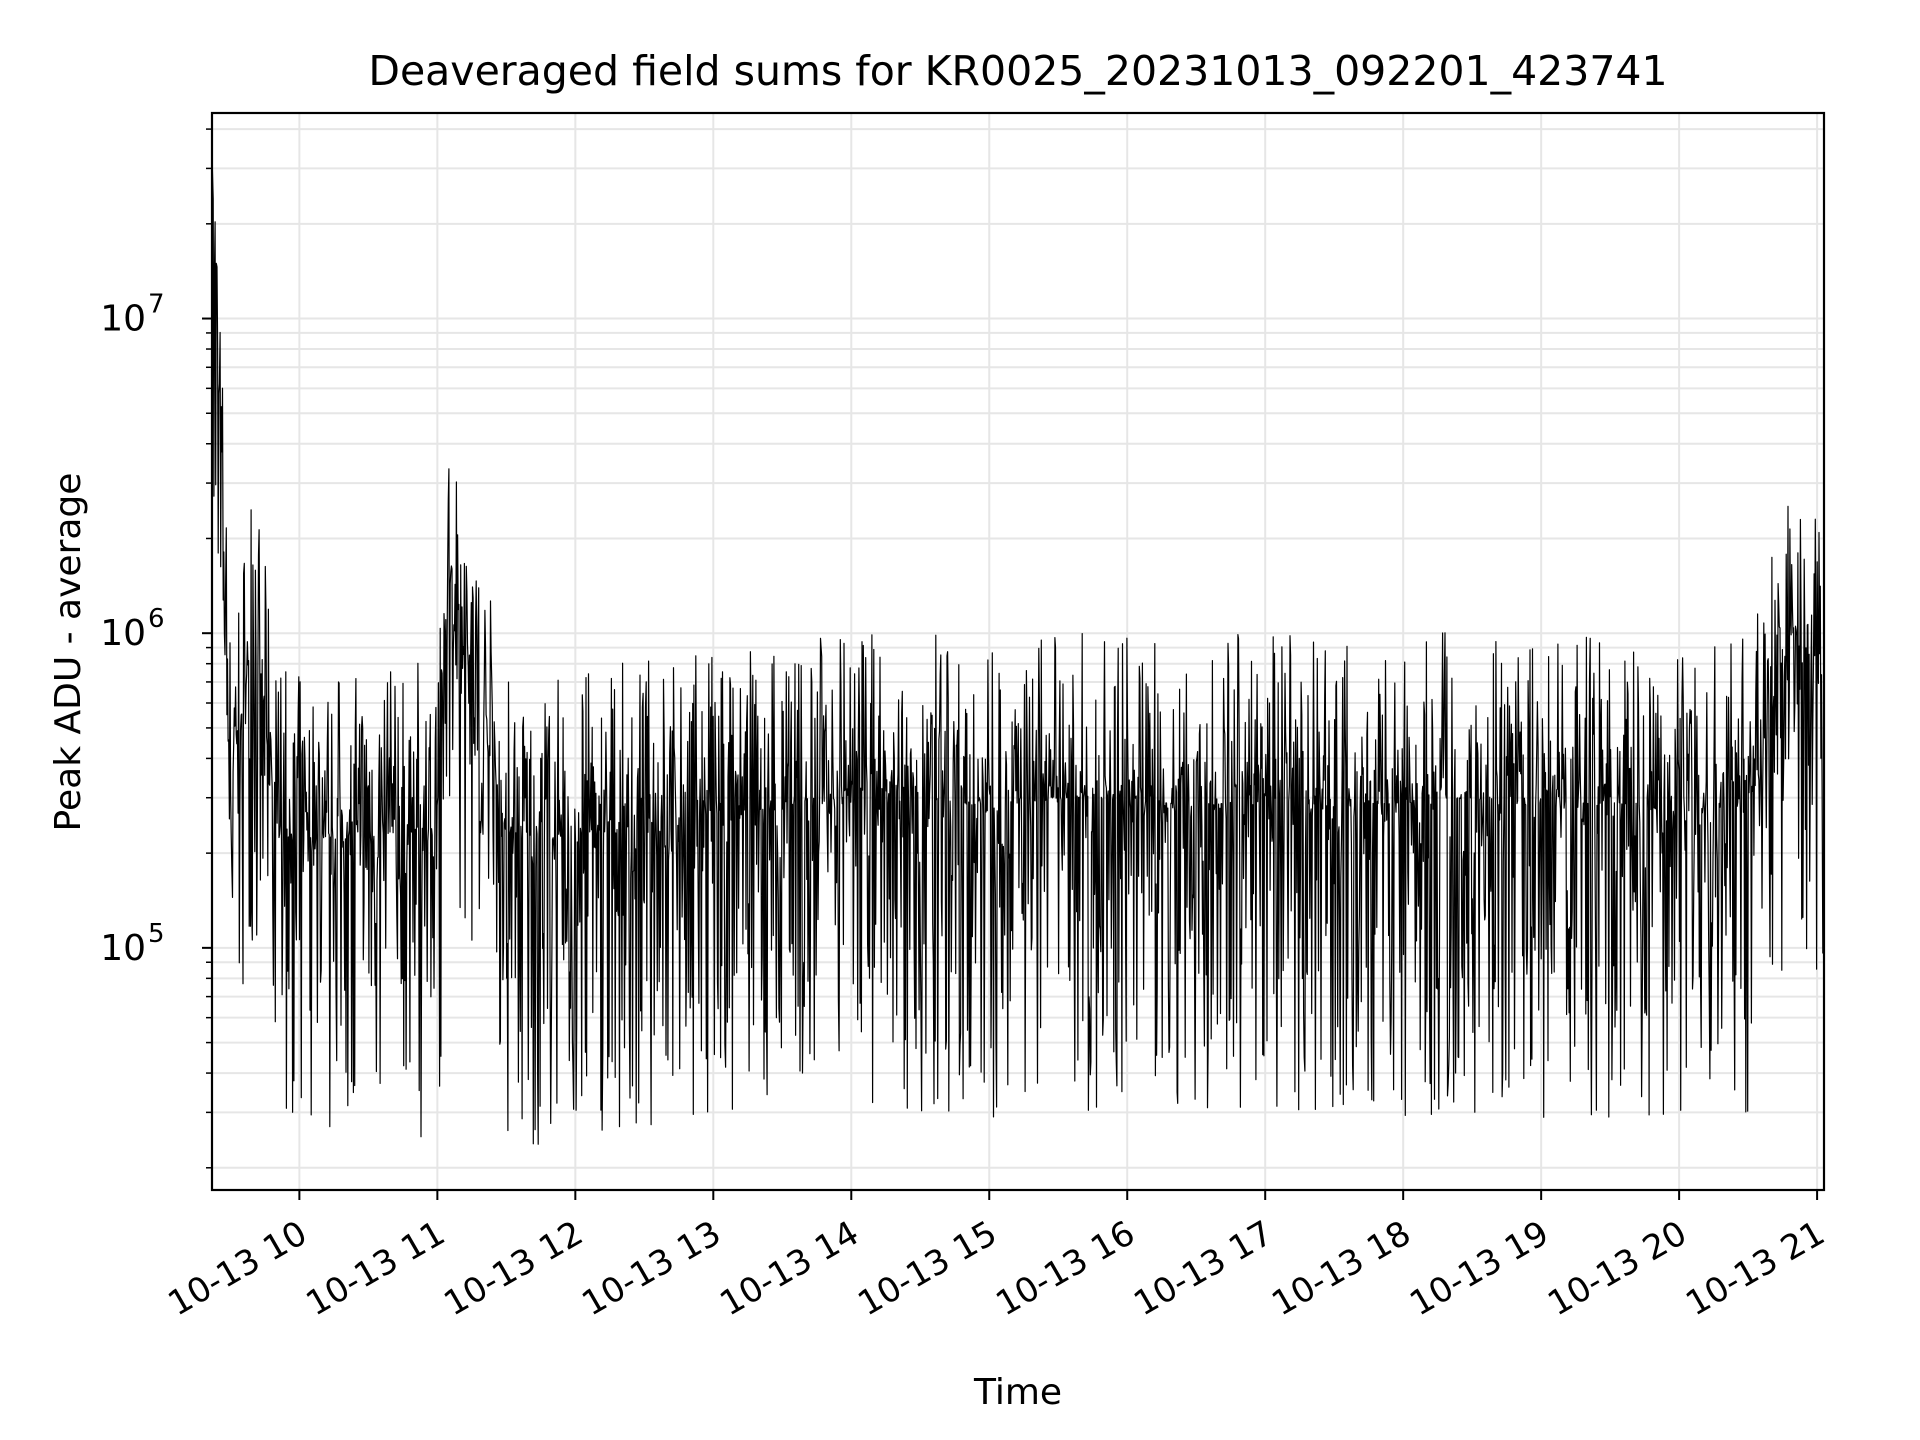  What do you see at coordinates (156, 619) in the screenshot?
I see `y-tick-exponent: 6` at bounding box center [156, 619].